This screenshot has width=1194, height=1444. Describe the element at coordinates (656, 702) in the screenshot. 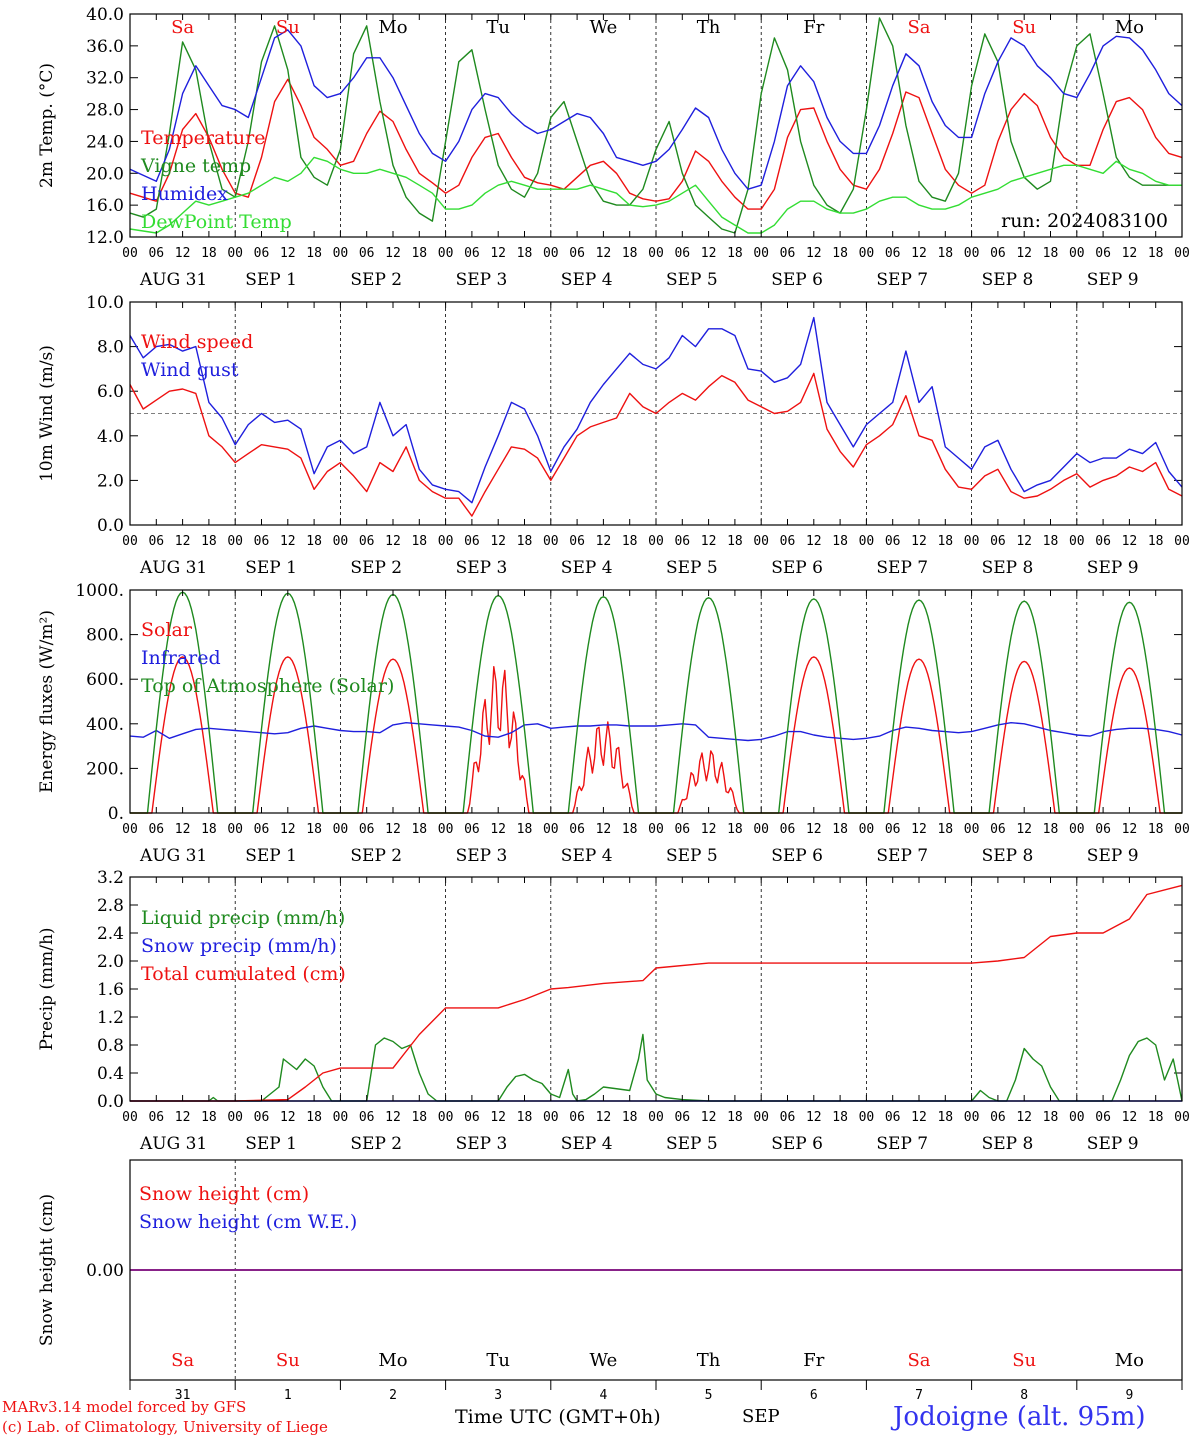

I see `series-top-of-atmosphere-solar-` at that location.